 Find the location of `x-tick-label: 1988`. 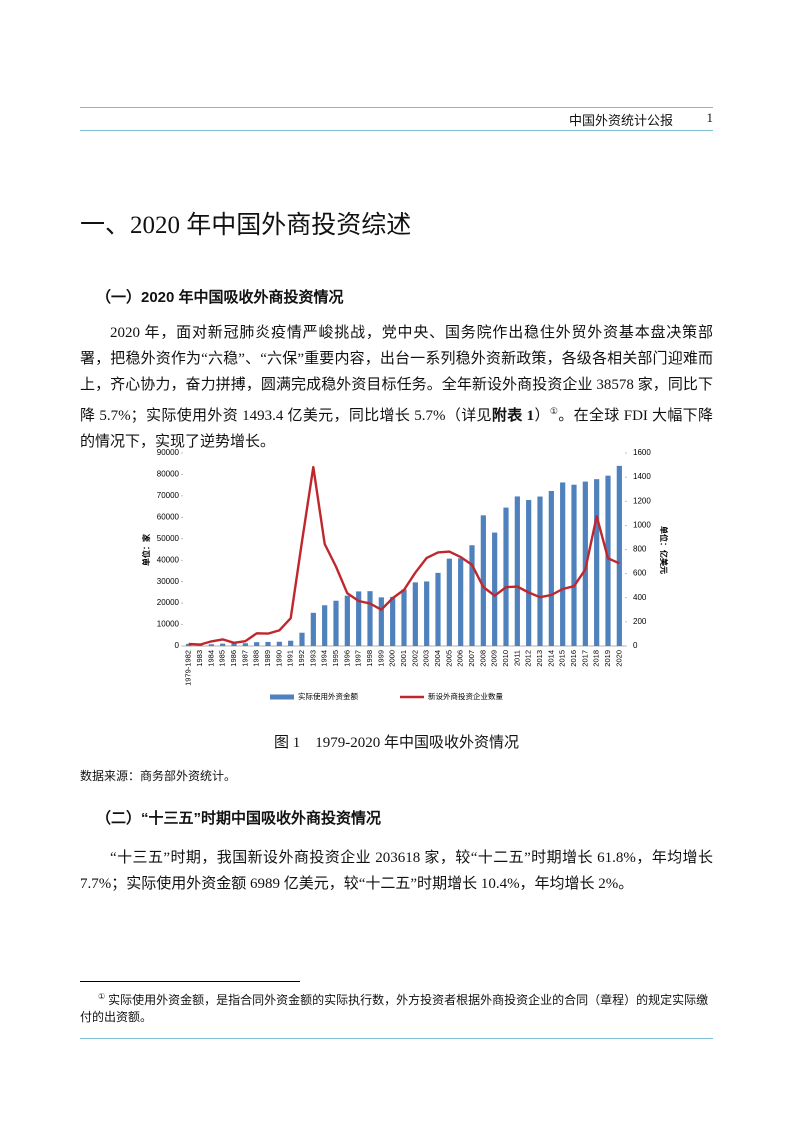

x-tick-label: 1988 is located at coordinates (256, 658).